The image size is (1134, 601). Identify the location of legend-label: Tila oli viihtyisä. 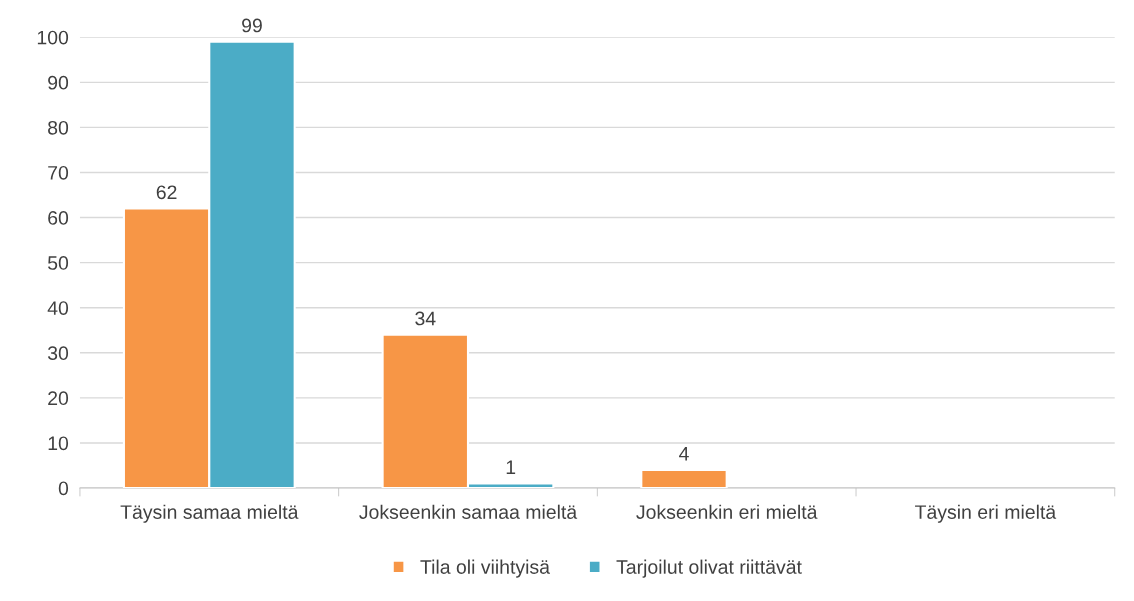
(485, 568).